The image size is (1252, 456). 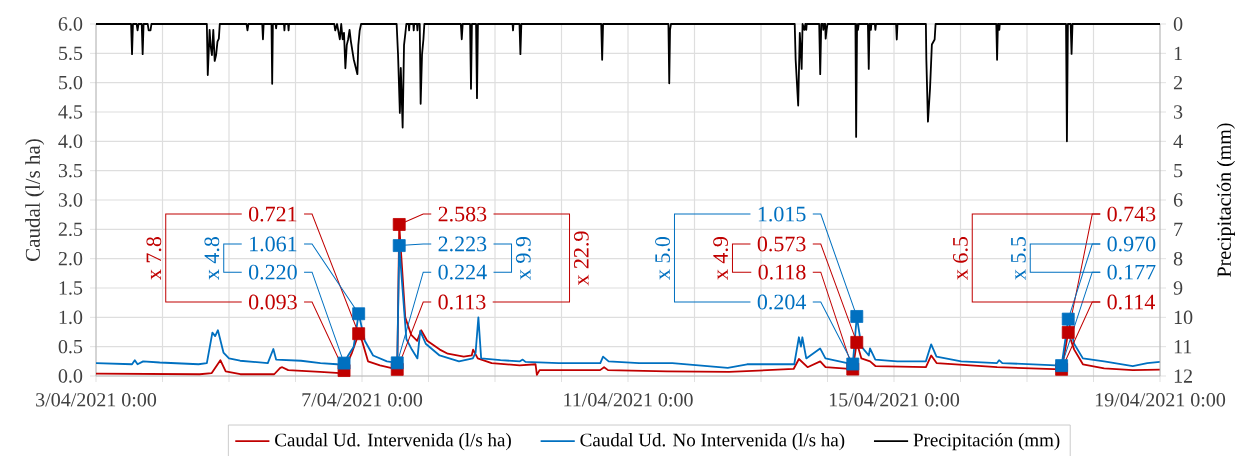 What do you see at coordinates (70, 170) in the screenshot?
I see `y-tick-label: 3.5` at bounding box center [70, 170].